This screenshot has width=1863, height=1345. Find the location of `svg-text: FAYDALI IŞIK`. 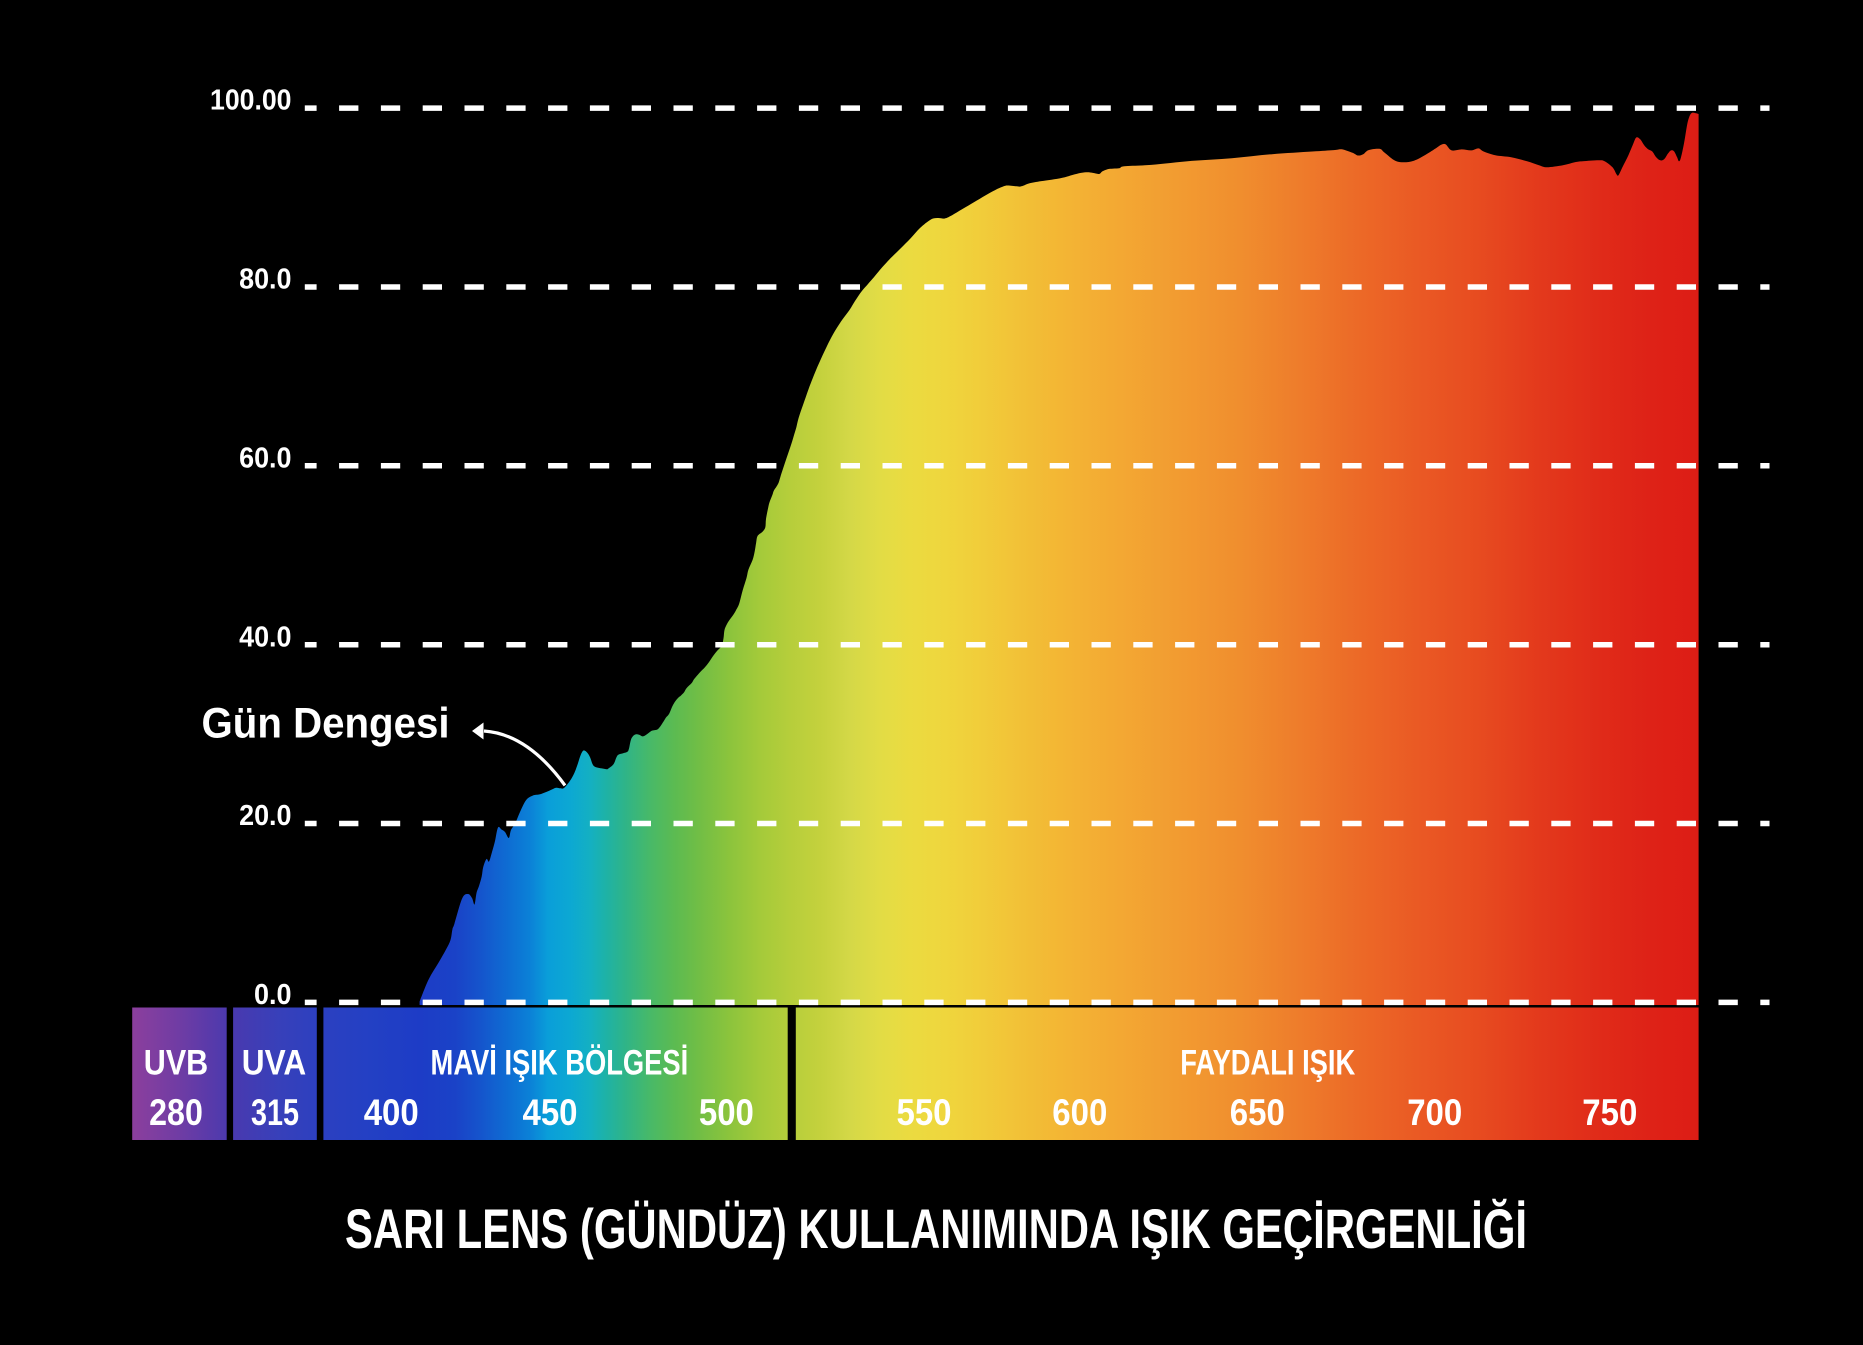

svg-text: FAYDALI IŞIK is located at coordinates (1267, 1063).